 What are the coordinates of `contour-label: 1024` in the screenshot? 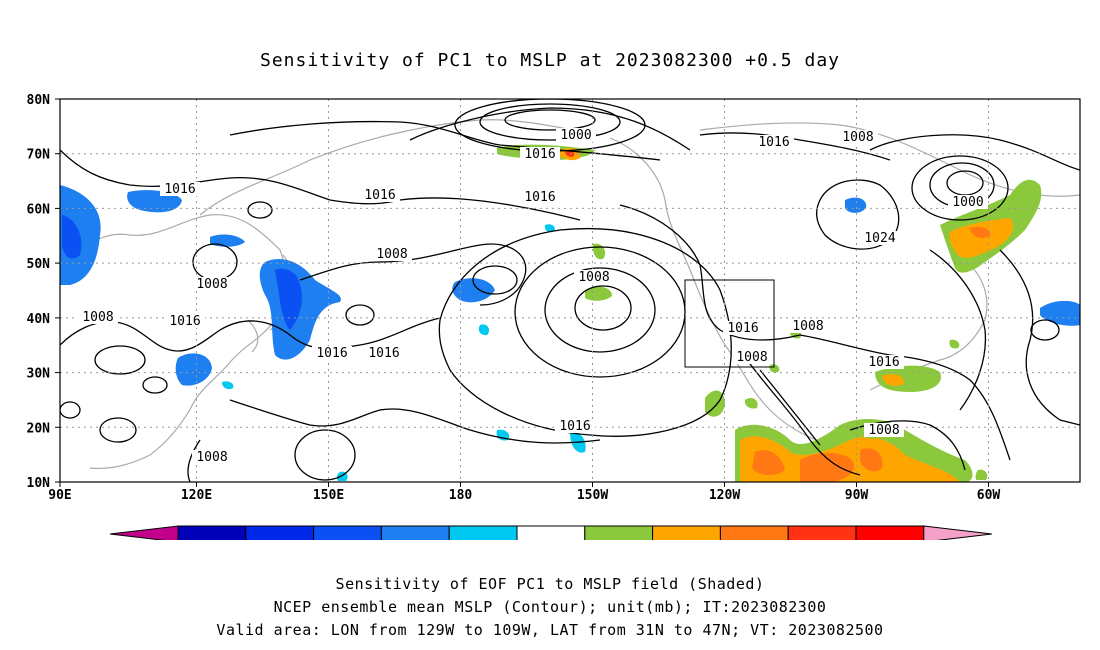 It's located at (879, 238).